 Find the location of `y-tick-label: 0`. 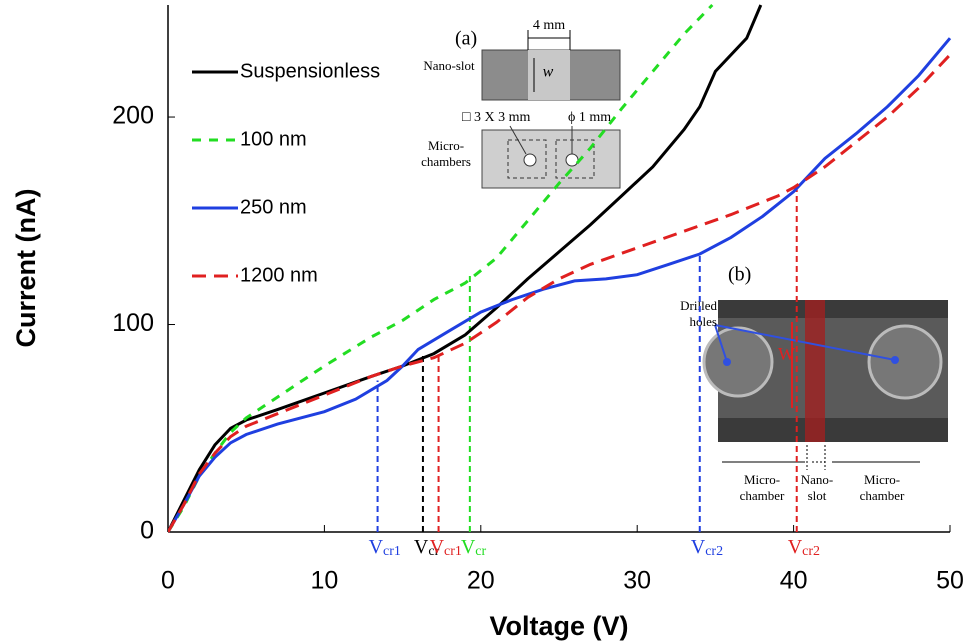

y-tick-label: 0 is located at coordinates (147, 531).